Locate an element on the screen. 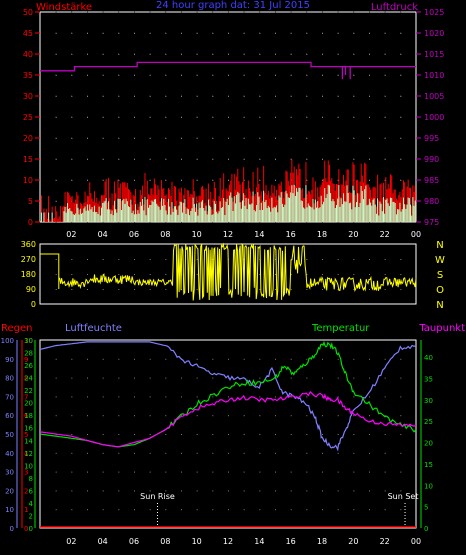 Image resolution: width=466 pixels, height=555 pixels. wind-tick-label: 30 is located at coordinates (28, 96).